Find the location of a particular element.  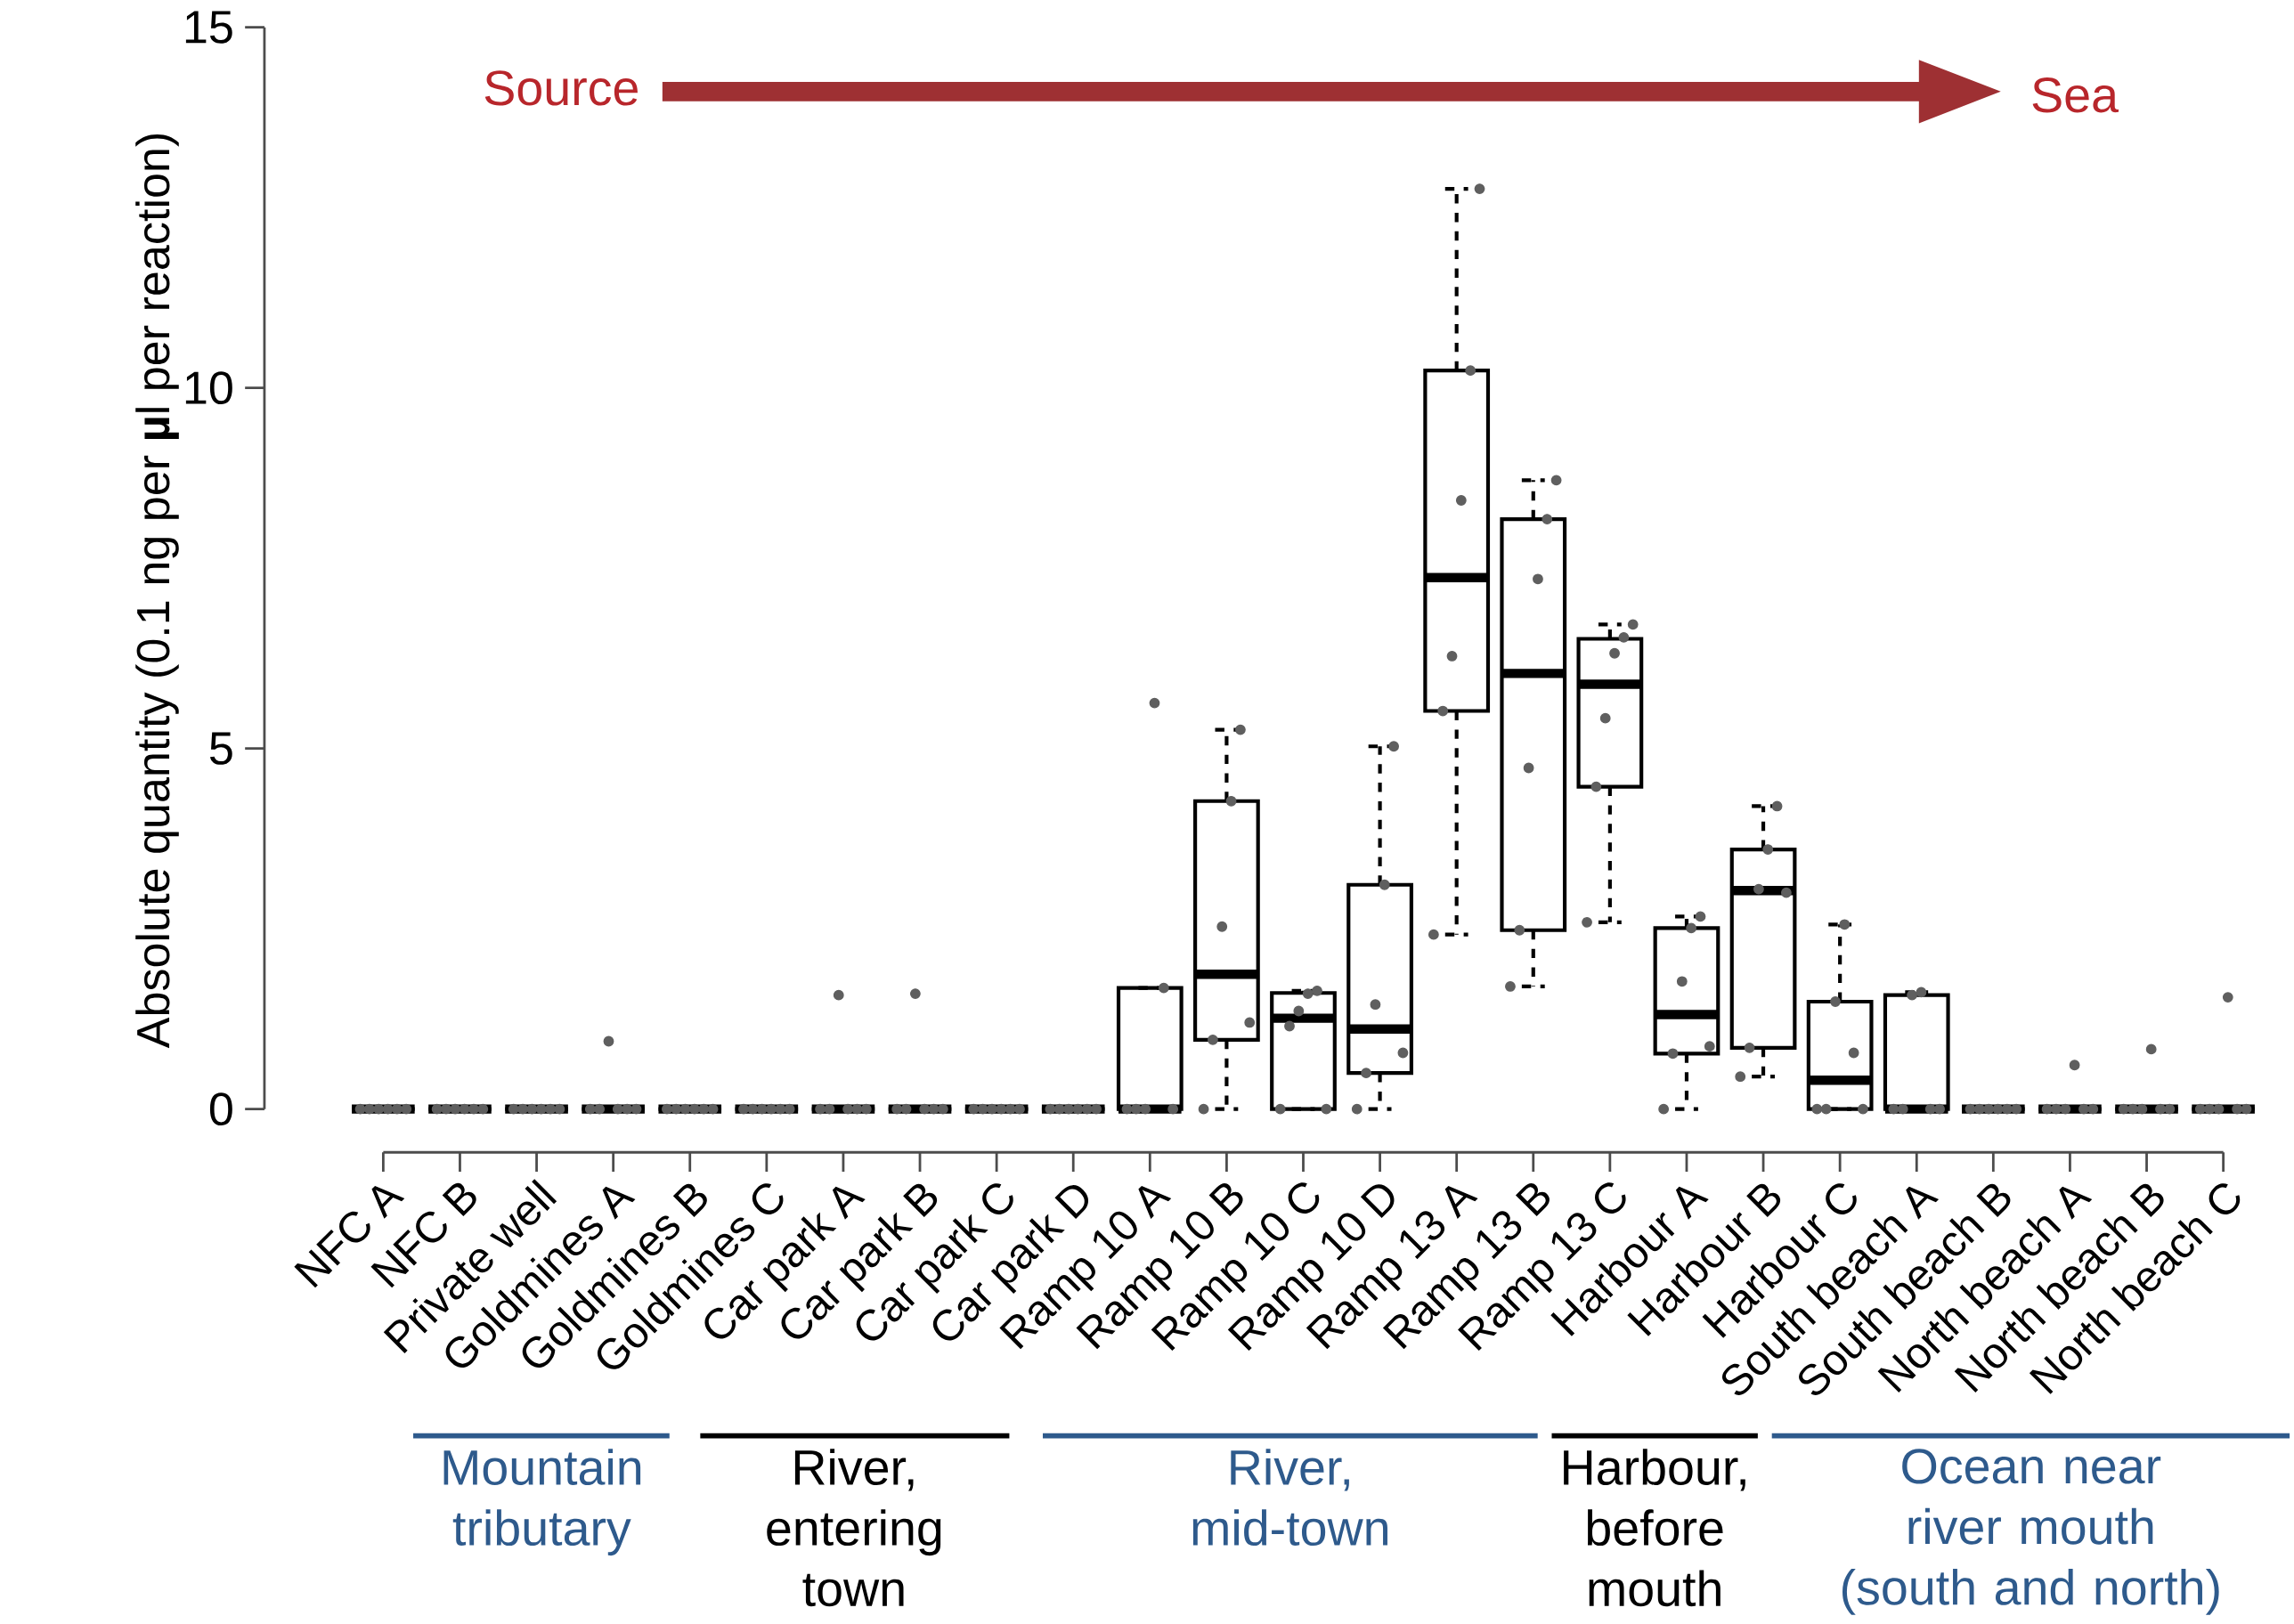

text: River, mid-town is located at coordinates (1289, 1498).